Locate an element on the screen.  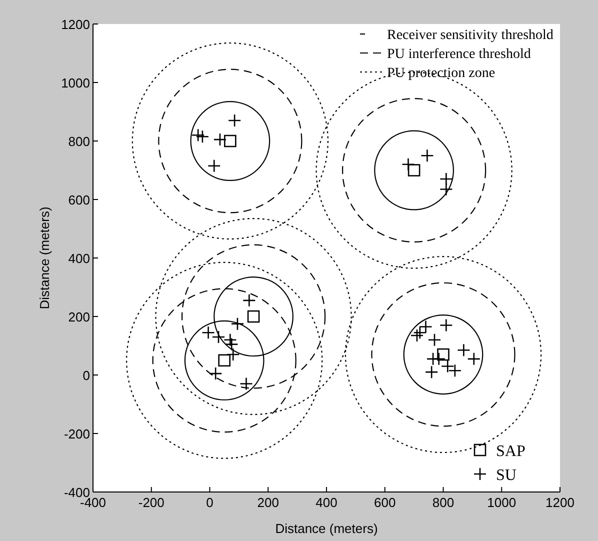
y-tick-label: 1200 is located at coordinates (75, 24).